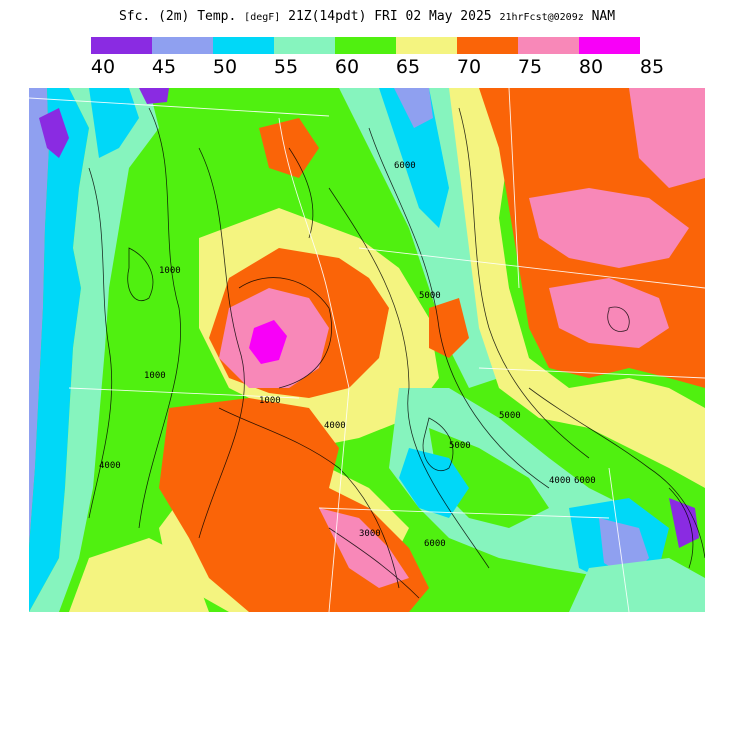 The width and height of the screenshot is (734, 734). I want to click on legend-tick-label: 40, so click(103, 67).